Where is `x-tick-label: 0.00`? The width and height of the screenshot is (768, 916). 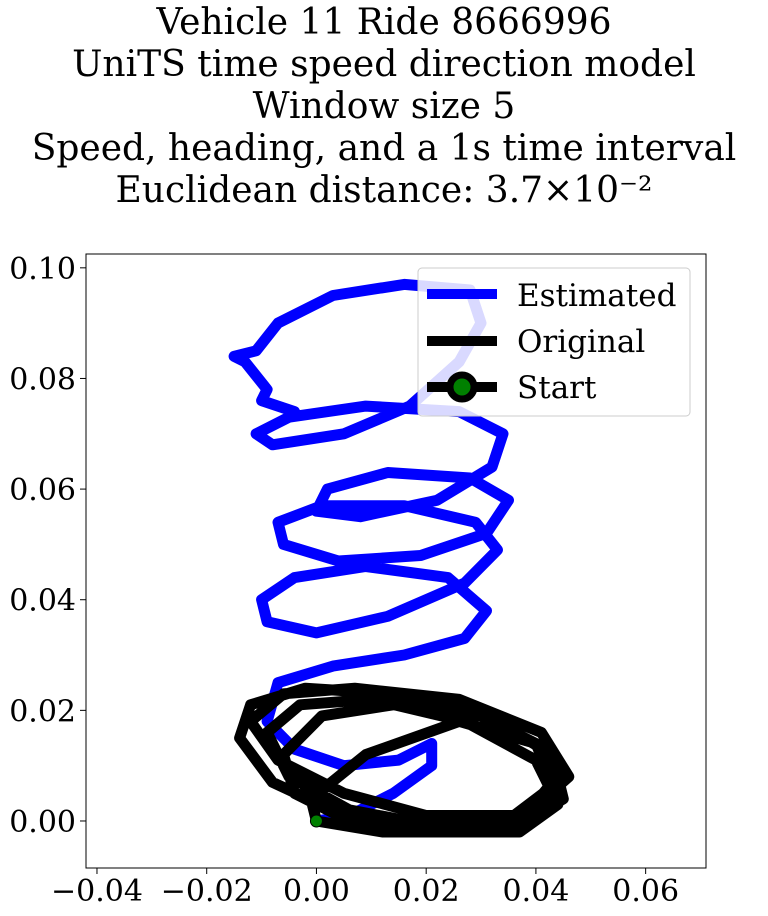
x-tick-label: 0.00 is located at coordinates (316, 891).